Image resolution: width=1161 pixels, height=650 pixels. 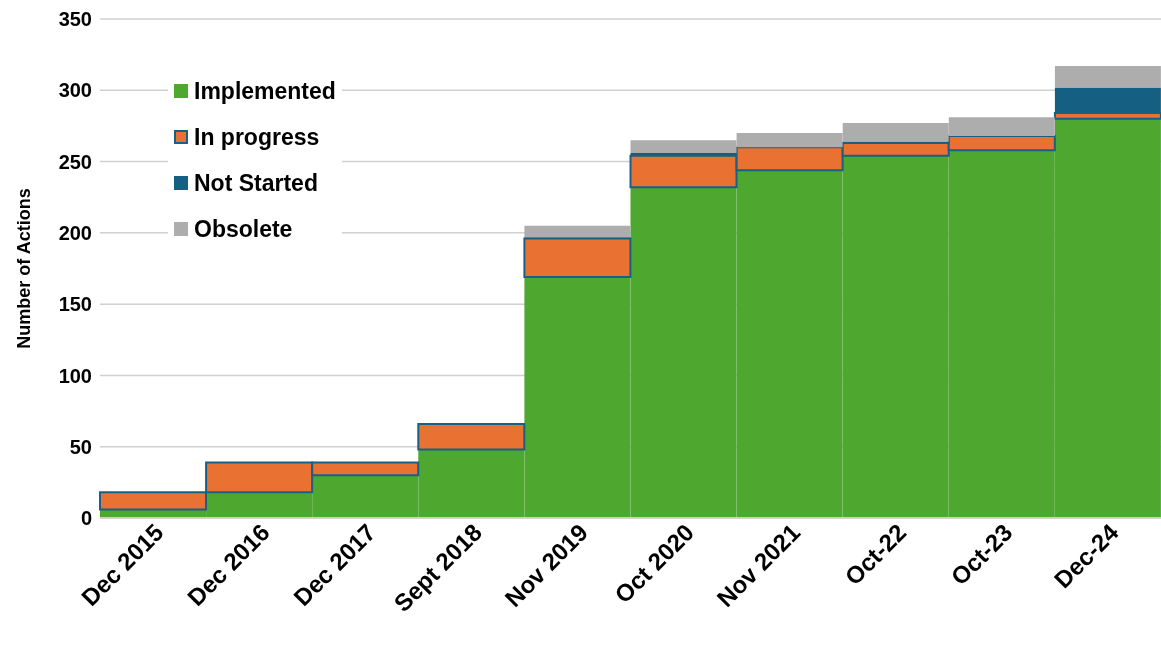 I want to click on y-tick-label: 100, so click(x=75, y=375).